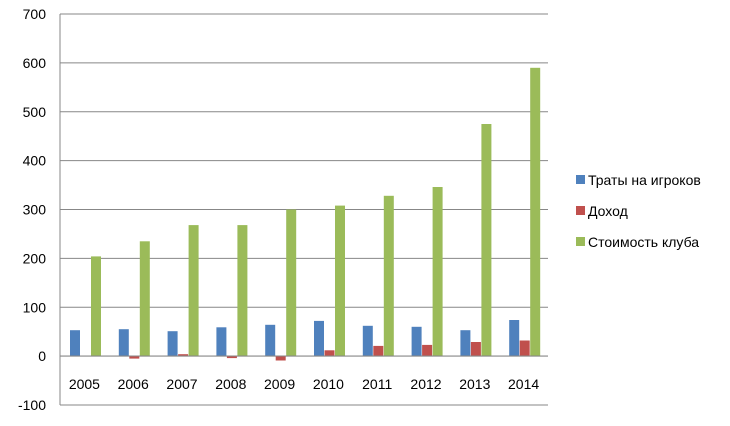  Describe the element at coordinates (181, 384) in the screenshot. I see `x-tick-label: 2007` at that location.